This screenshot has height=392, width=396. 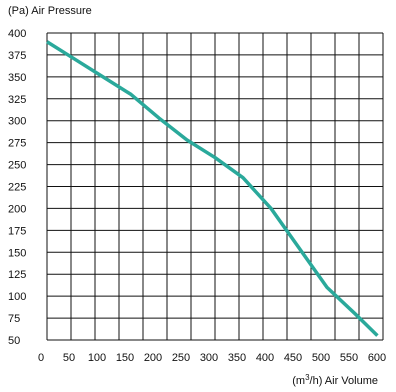 I want to click on y-tick-label: 375, so click(x=17, y=56).